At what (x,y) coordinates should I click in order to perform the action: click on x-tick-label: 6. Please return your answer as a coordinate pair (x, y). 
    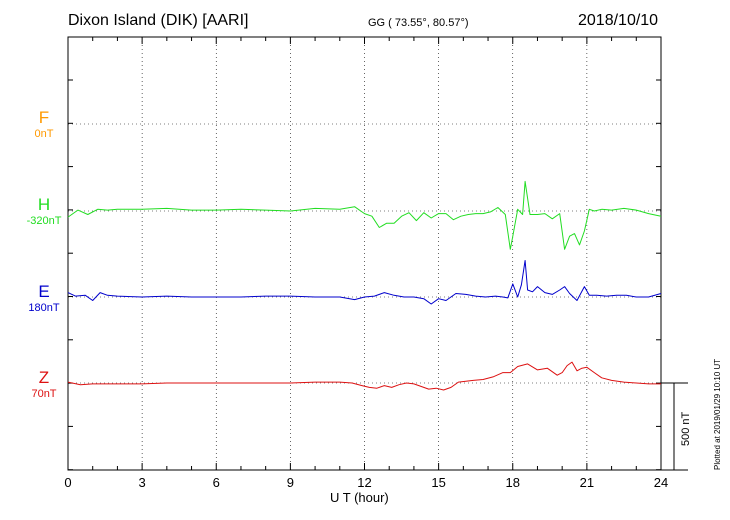
    Looking at the image, I should click on (216, 482).